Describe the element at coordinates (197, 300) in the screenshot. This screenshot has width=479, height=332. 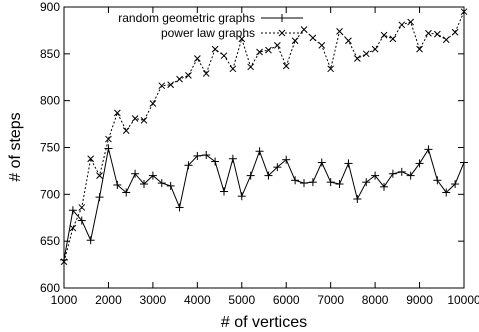
I see `x-tick-label: 4000` at that location.